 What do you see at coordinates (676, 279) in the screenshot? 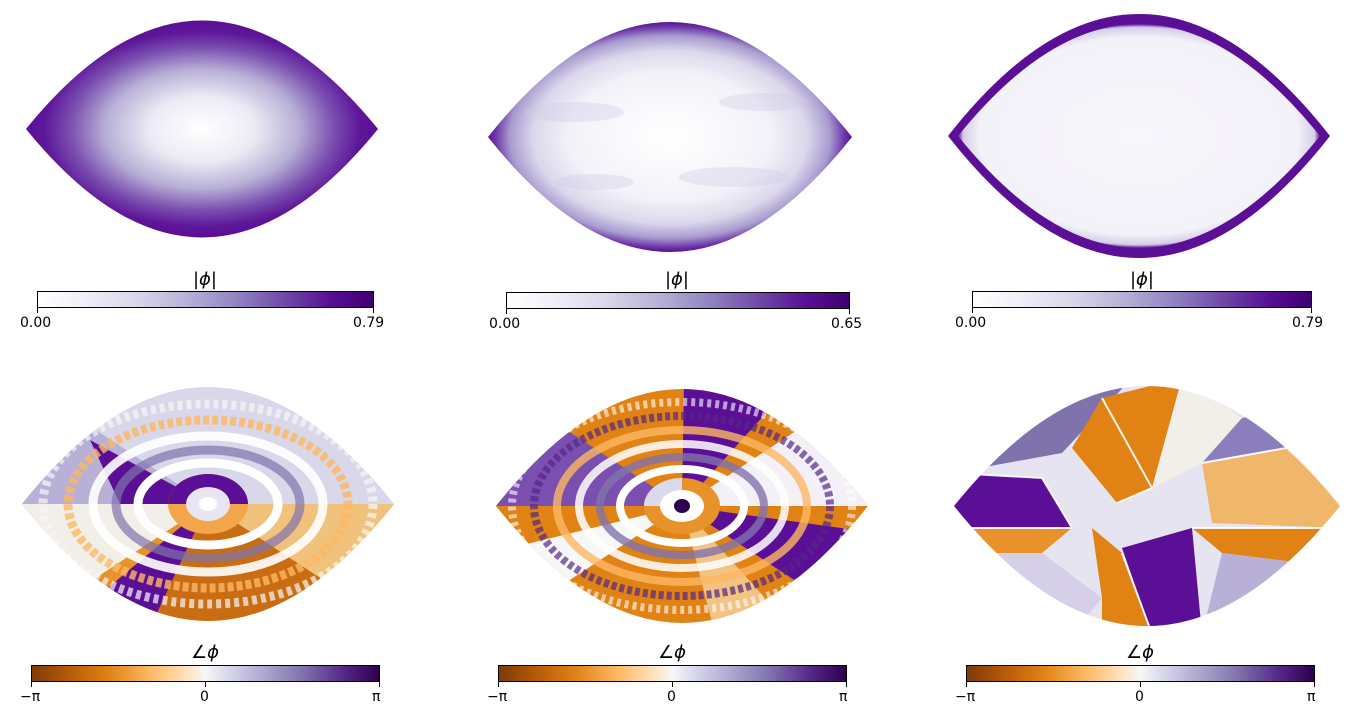
I see `colorbar-title-top-2: |ϕ|` at bounding box center [676, 279].